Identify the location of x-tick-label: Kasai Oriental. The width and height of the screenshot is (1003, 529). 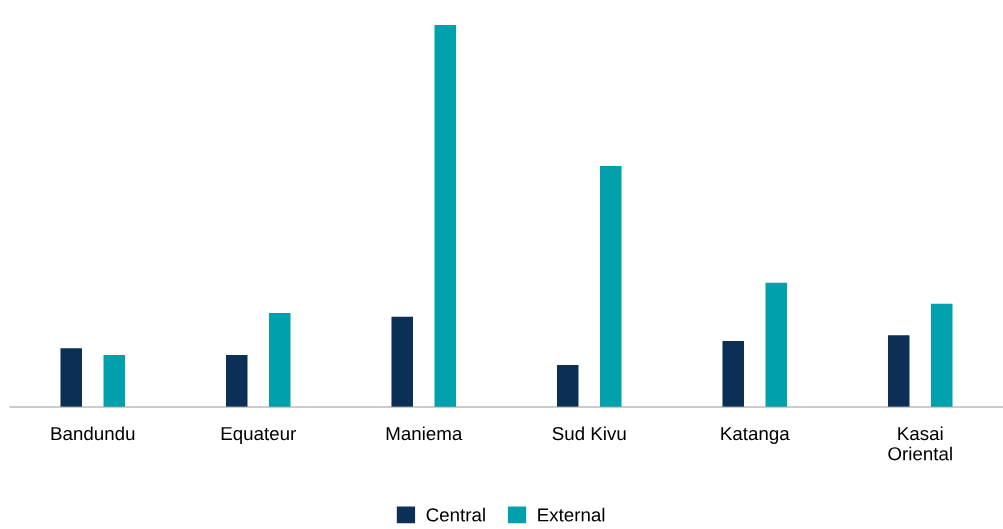
(920, 443).